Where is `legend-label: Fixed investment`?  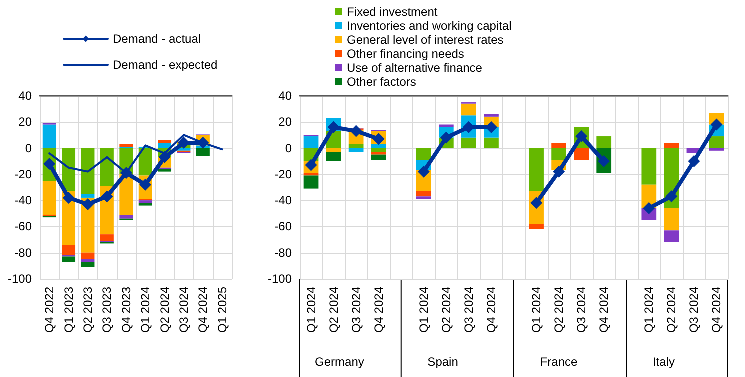
legend-label: Fixed investment is located at coordinates (392, 12).